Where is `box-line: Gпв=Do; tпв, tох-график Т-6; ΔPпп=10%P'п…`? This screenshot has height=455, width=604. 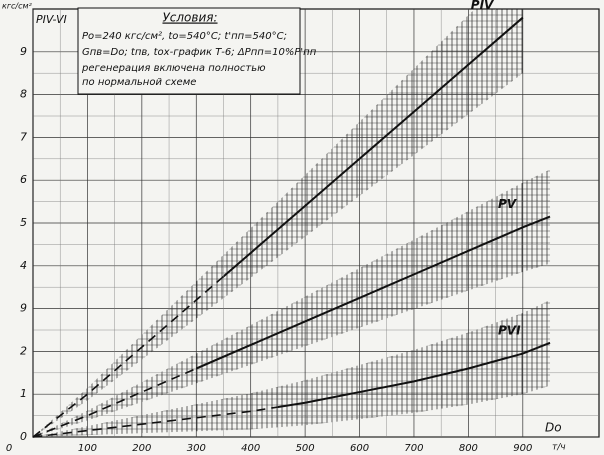 box-line: Gпв=Do; tпв, tох-график Т-6; ΔPпп=10%P'п… is located at coordinates (199, 52).